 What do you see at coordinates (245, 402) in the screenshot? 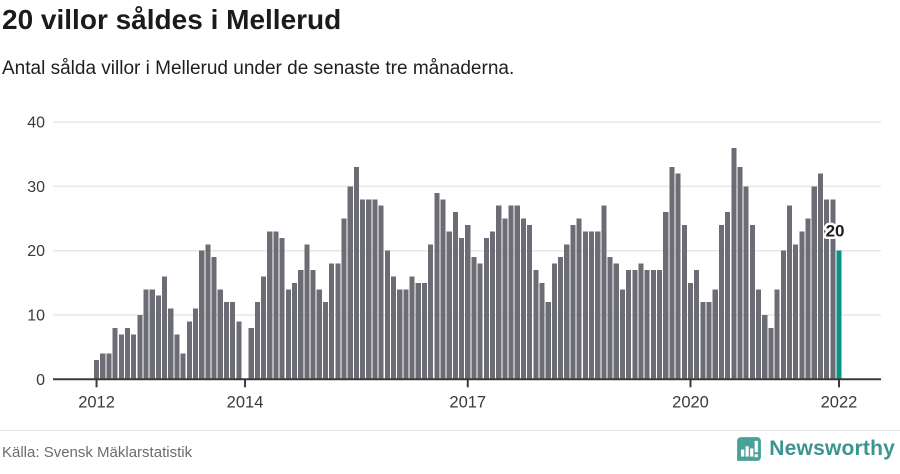
I see `x-axis-tick-label: 2014` at bounding box center [245, 402].